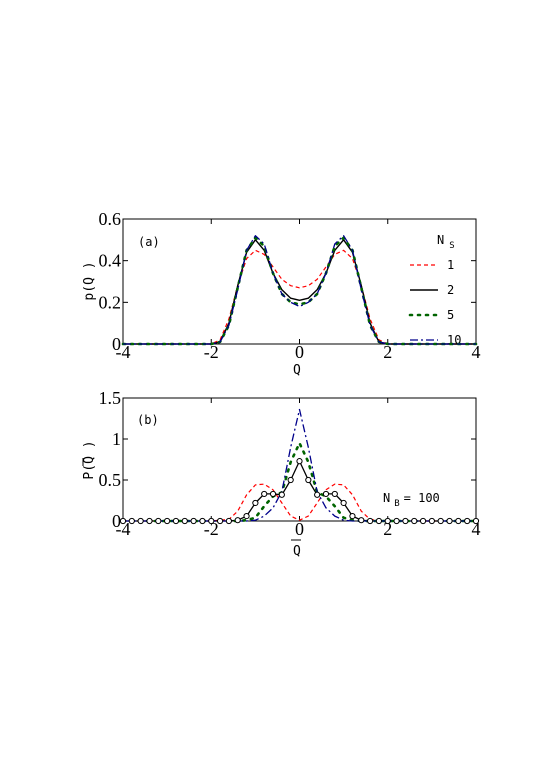 Image resolution: width=545 pixels, height=771 pixels. What do you see at coordinates (396, 504) in the screenshot?
I see `nb-annotation-sub: B` at bounding box center [396, 504].